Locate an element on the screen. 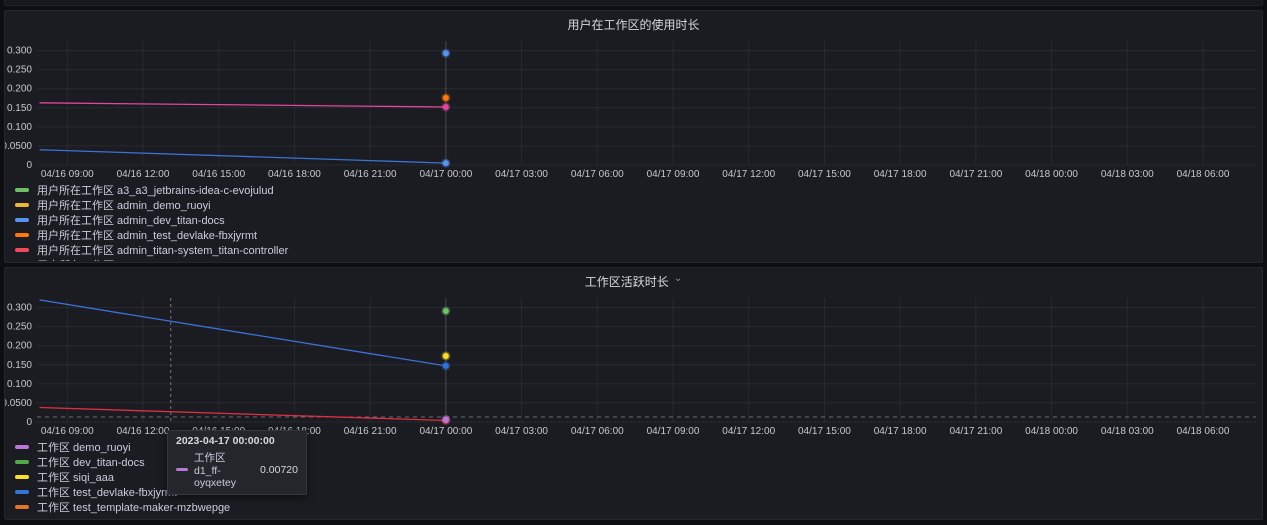  legend-item: 用户所在工作区 admin_dev_titan-docs is located at coordinates (638, 219).